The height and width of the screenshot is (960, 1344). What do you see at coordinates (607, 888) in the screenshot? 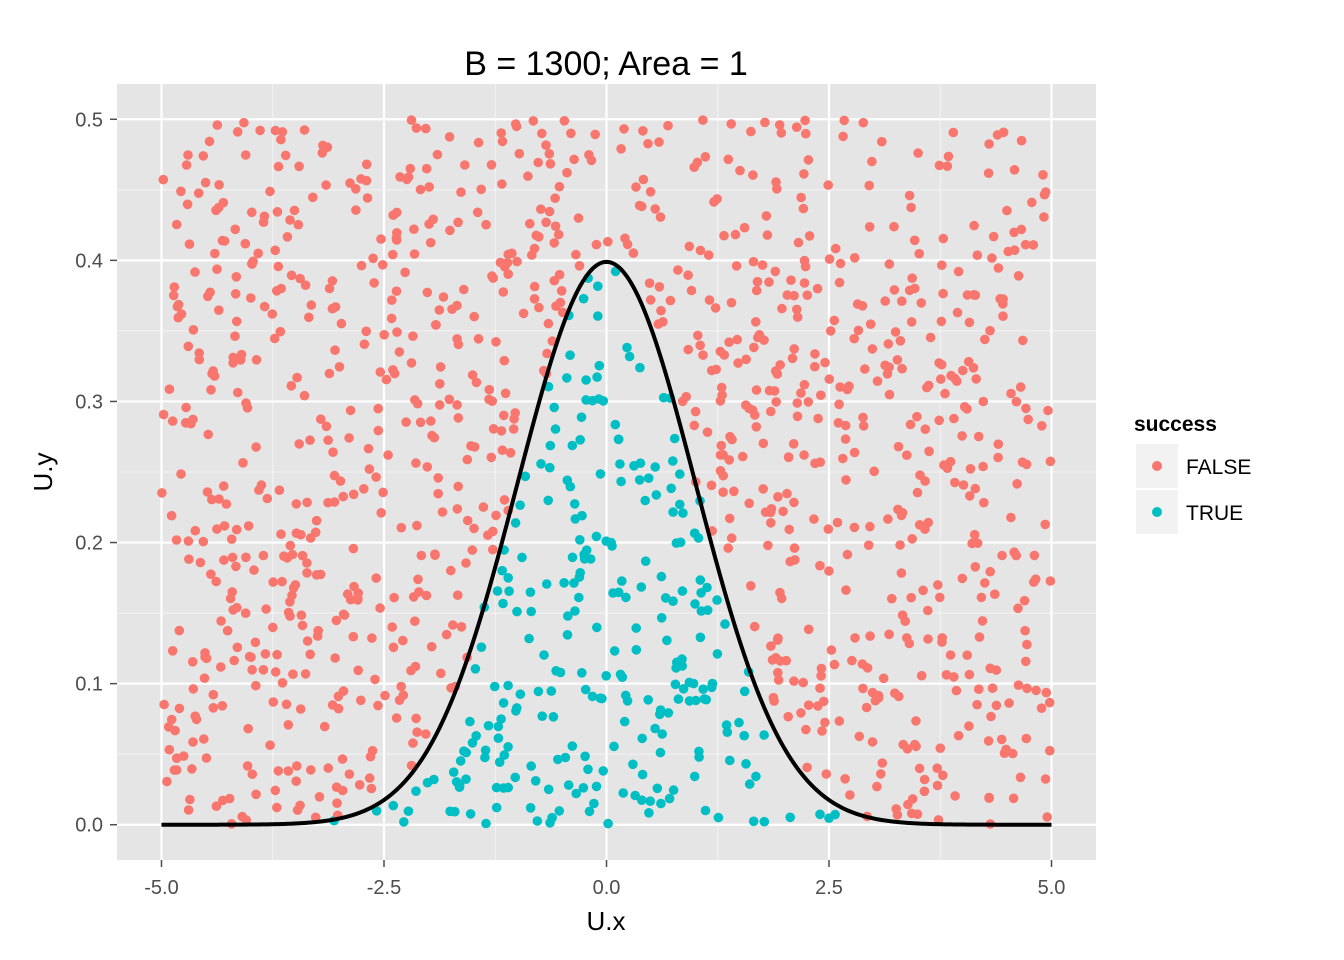
I see `x-tick-label: 0.0` at bounding box center [607, 888].